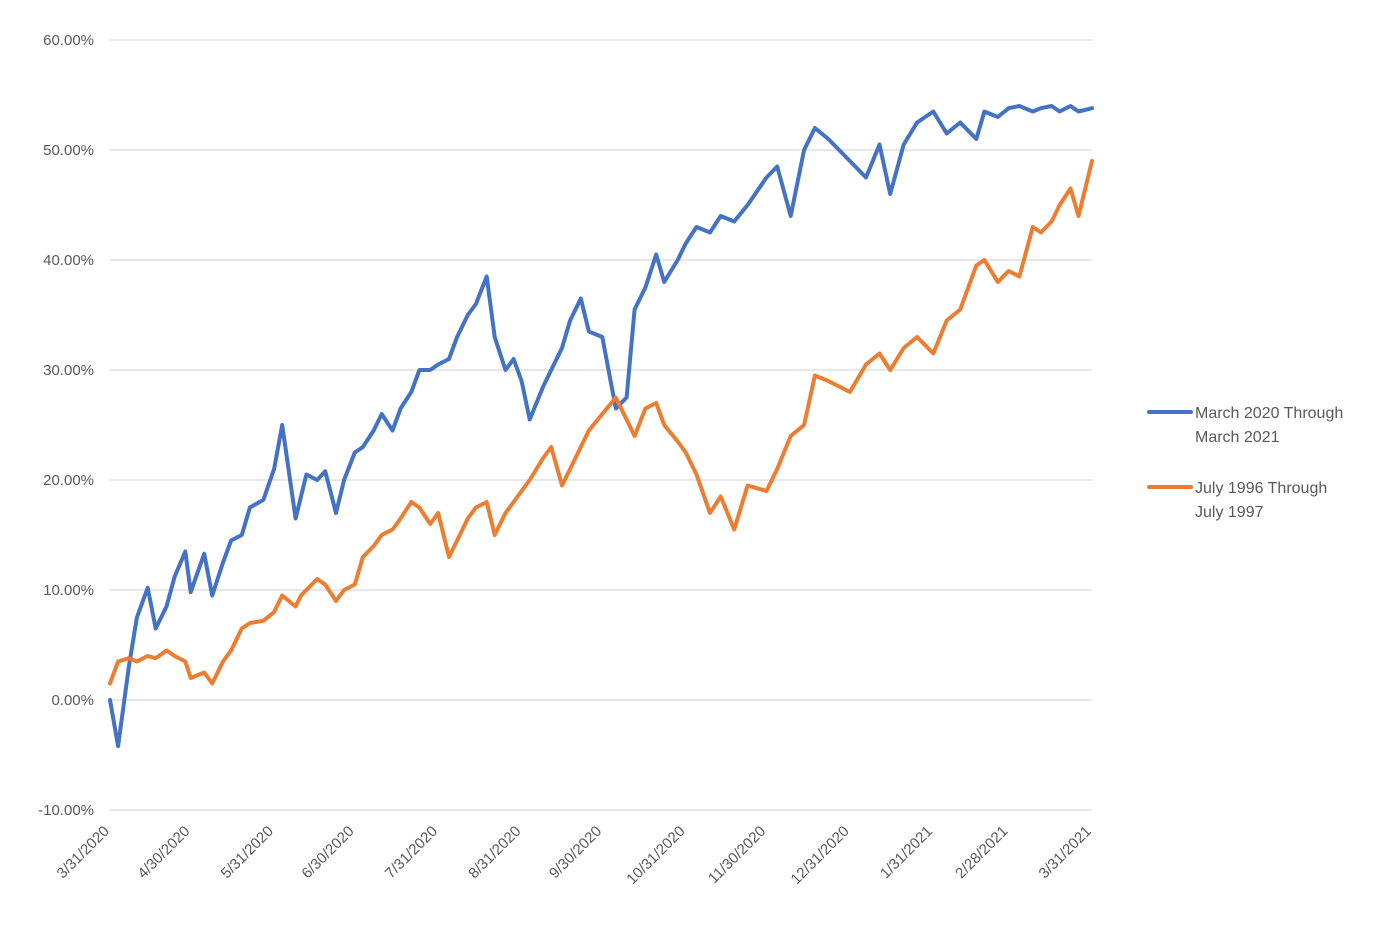 The image size is (1400, 943). I want to click on x-tick-label: 3/31/2021, so click(1065, 852).